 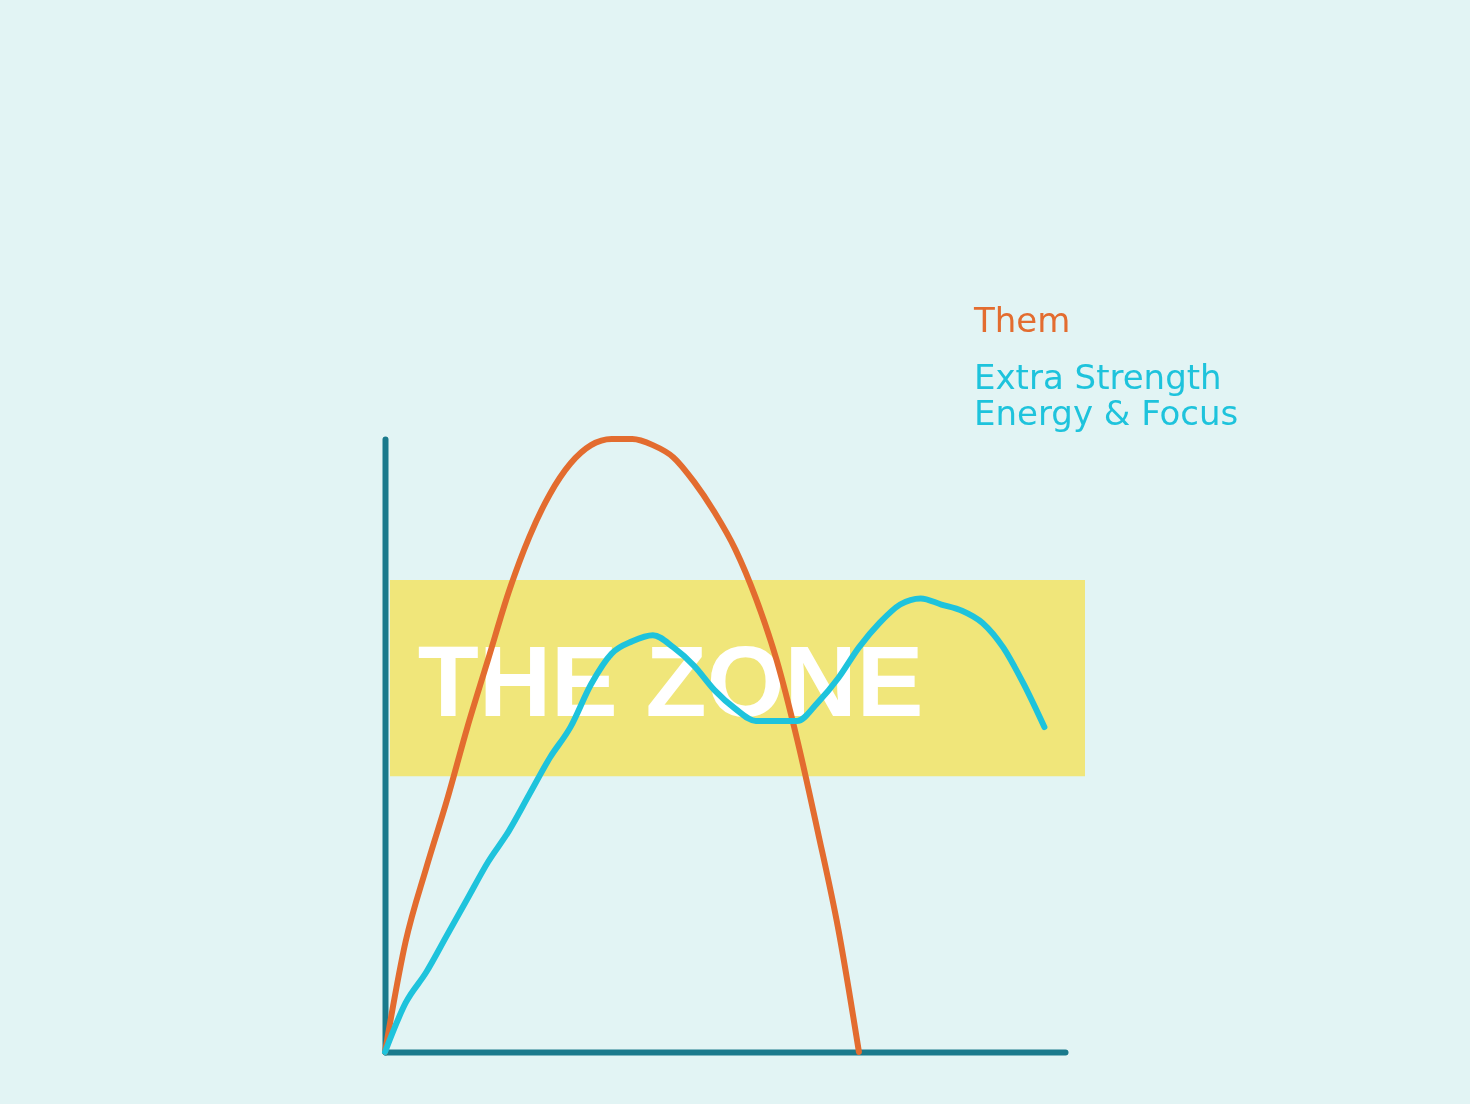 I want to click on text: Them, so click(x=1022, y=319).